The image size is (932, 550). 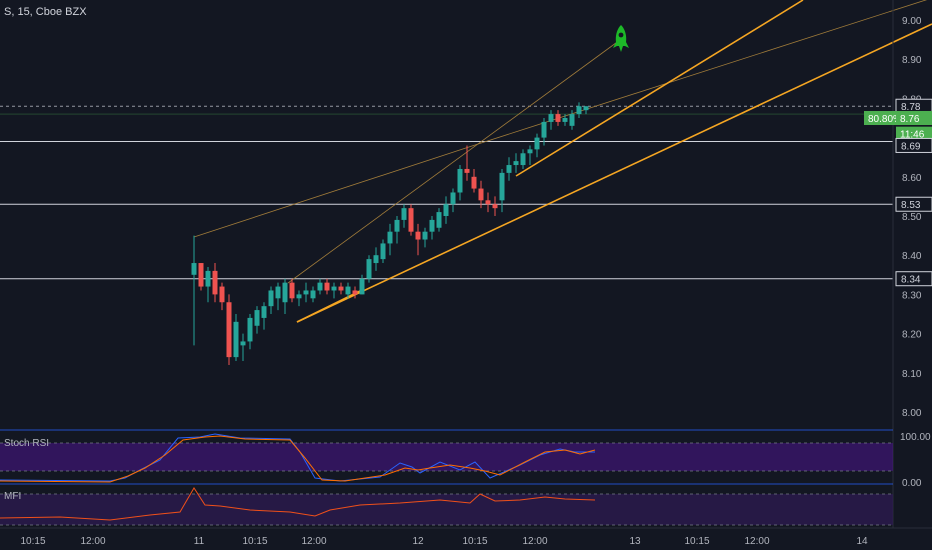 I want to click on price-tick-label: 9.00, so click(x=912, y=21).